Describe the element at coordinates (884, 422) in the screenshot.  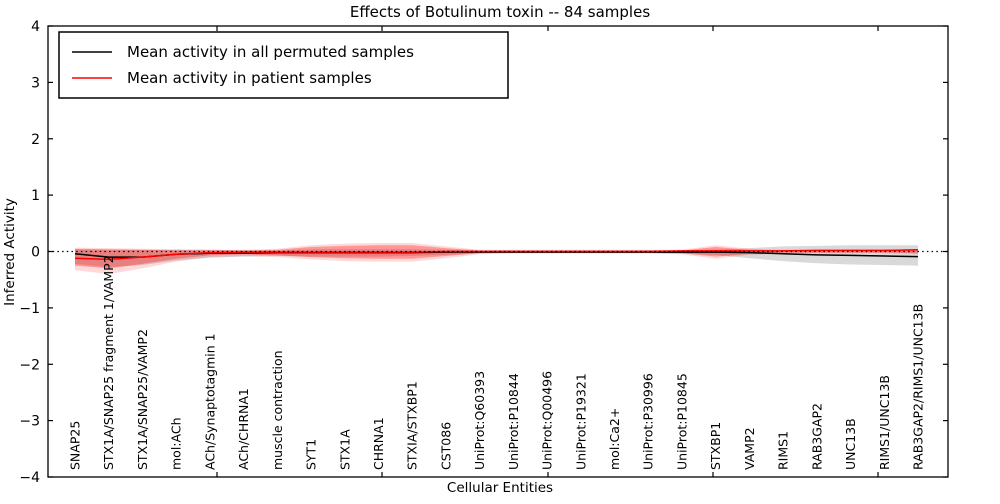
I see `category-label: RIMS1/UNC13B` at that location.